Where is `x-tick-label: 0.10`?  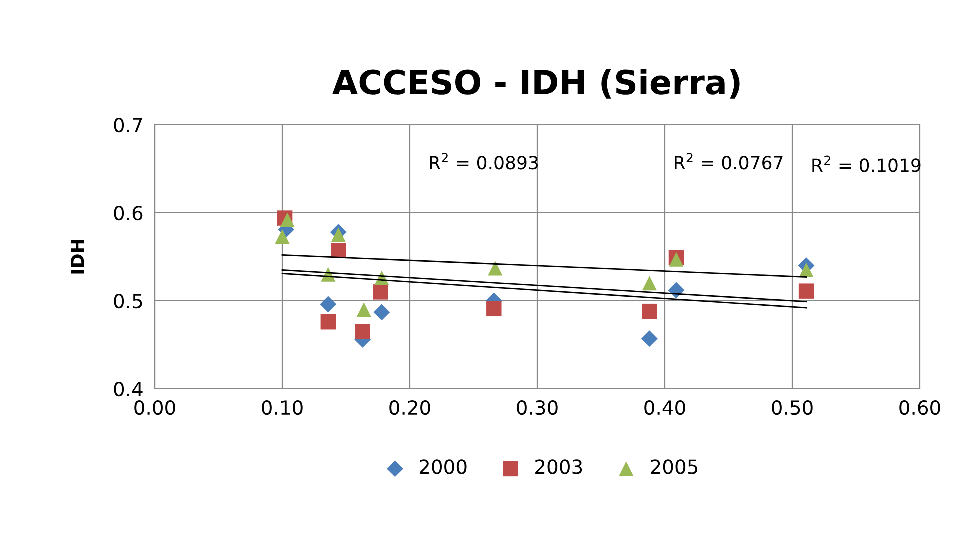
x-tick-label: 0.10 is located at coordinates (282, 408).